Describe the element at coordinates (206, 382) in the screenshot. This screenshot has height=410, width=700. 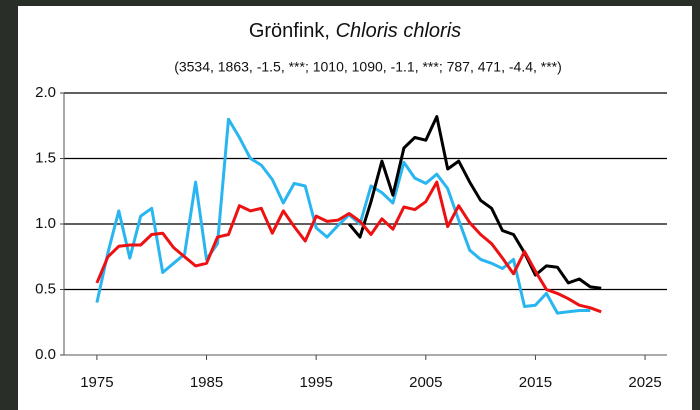
I see `x-tick-label: 1985` at that location.